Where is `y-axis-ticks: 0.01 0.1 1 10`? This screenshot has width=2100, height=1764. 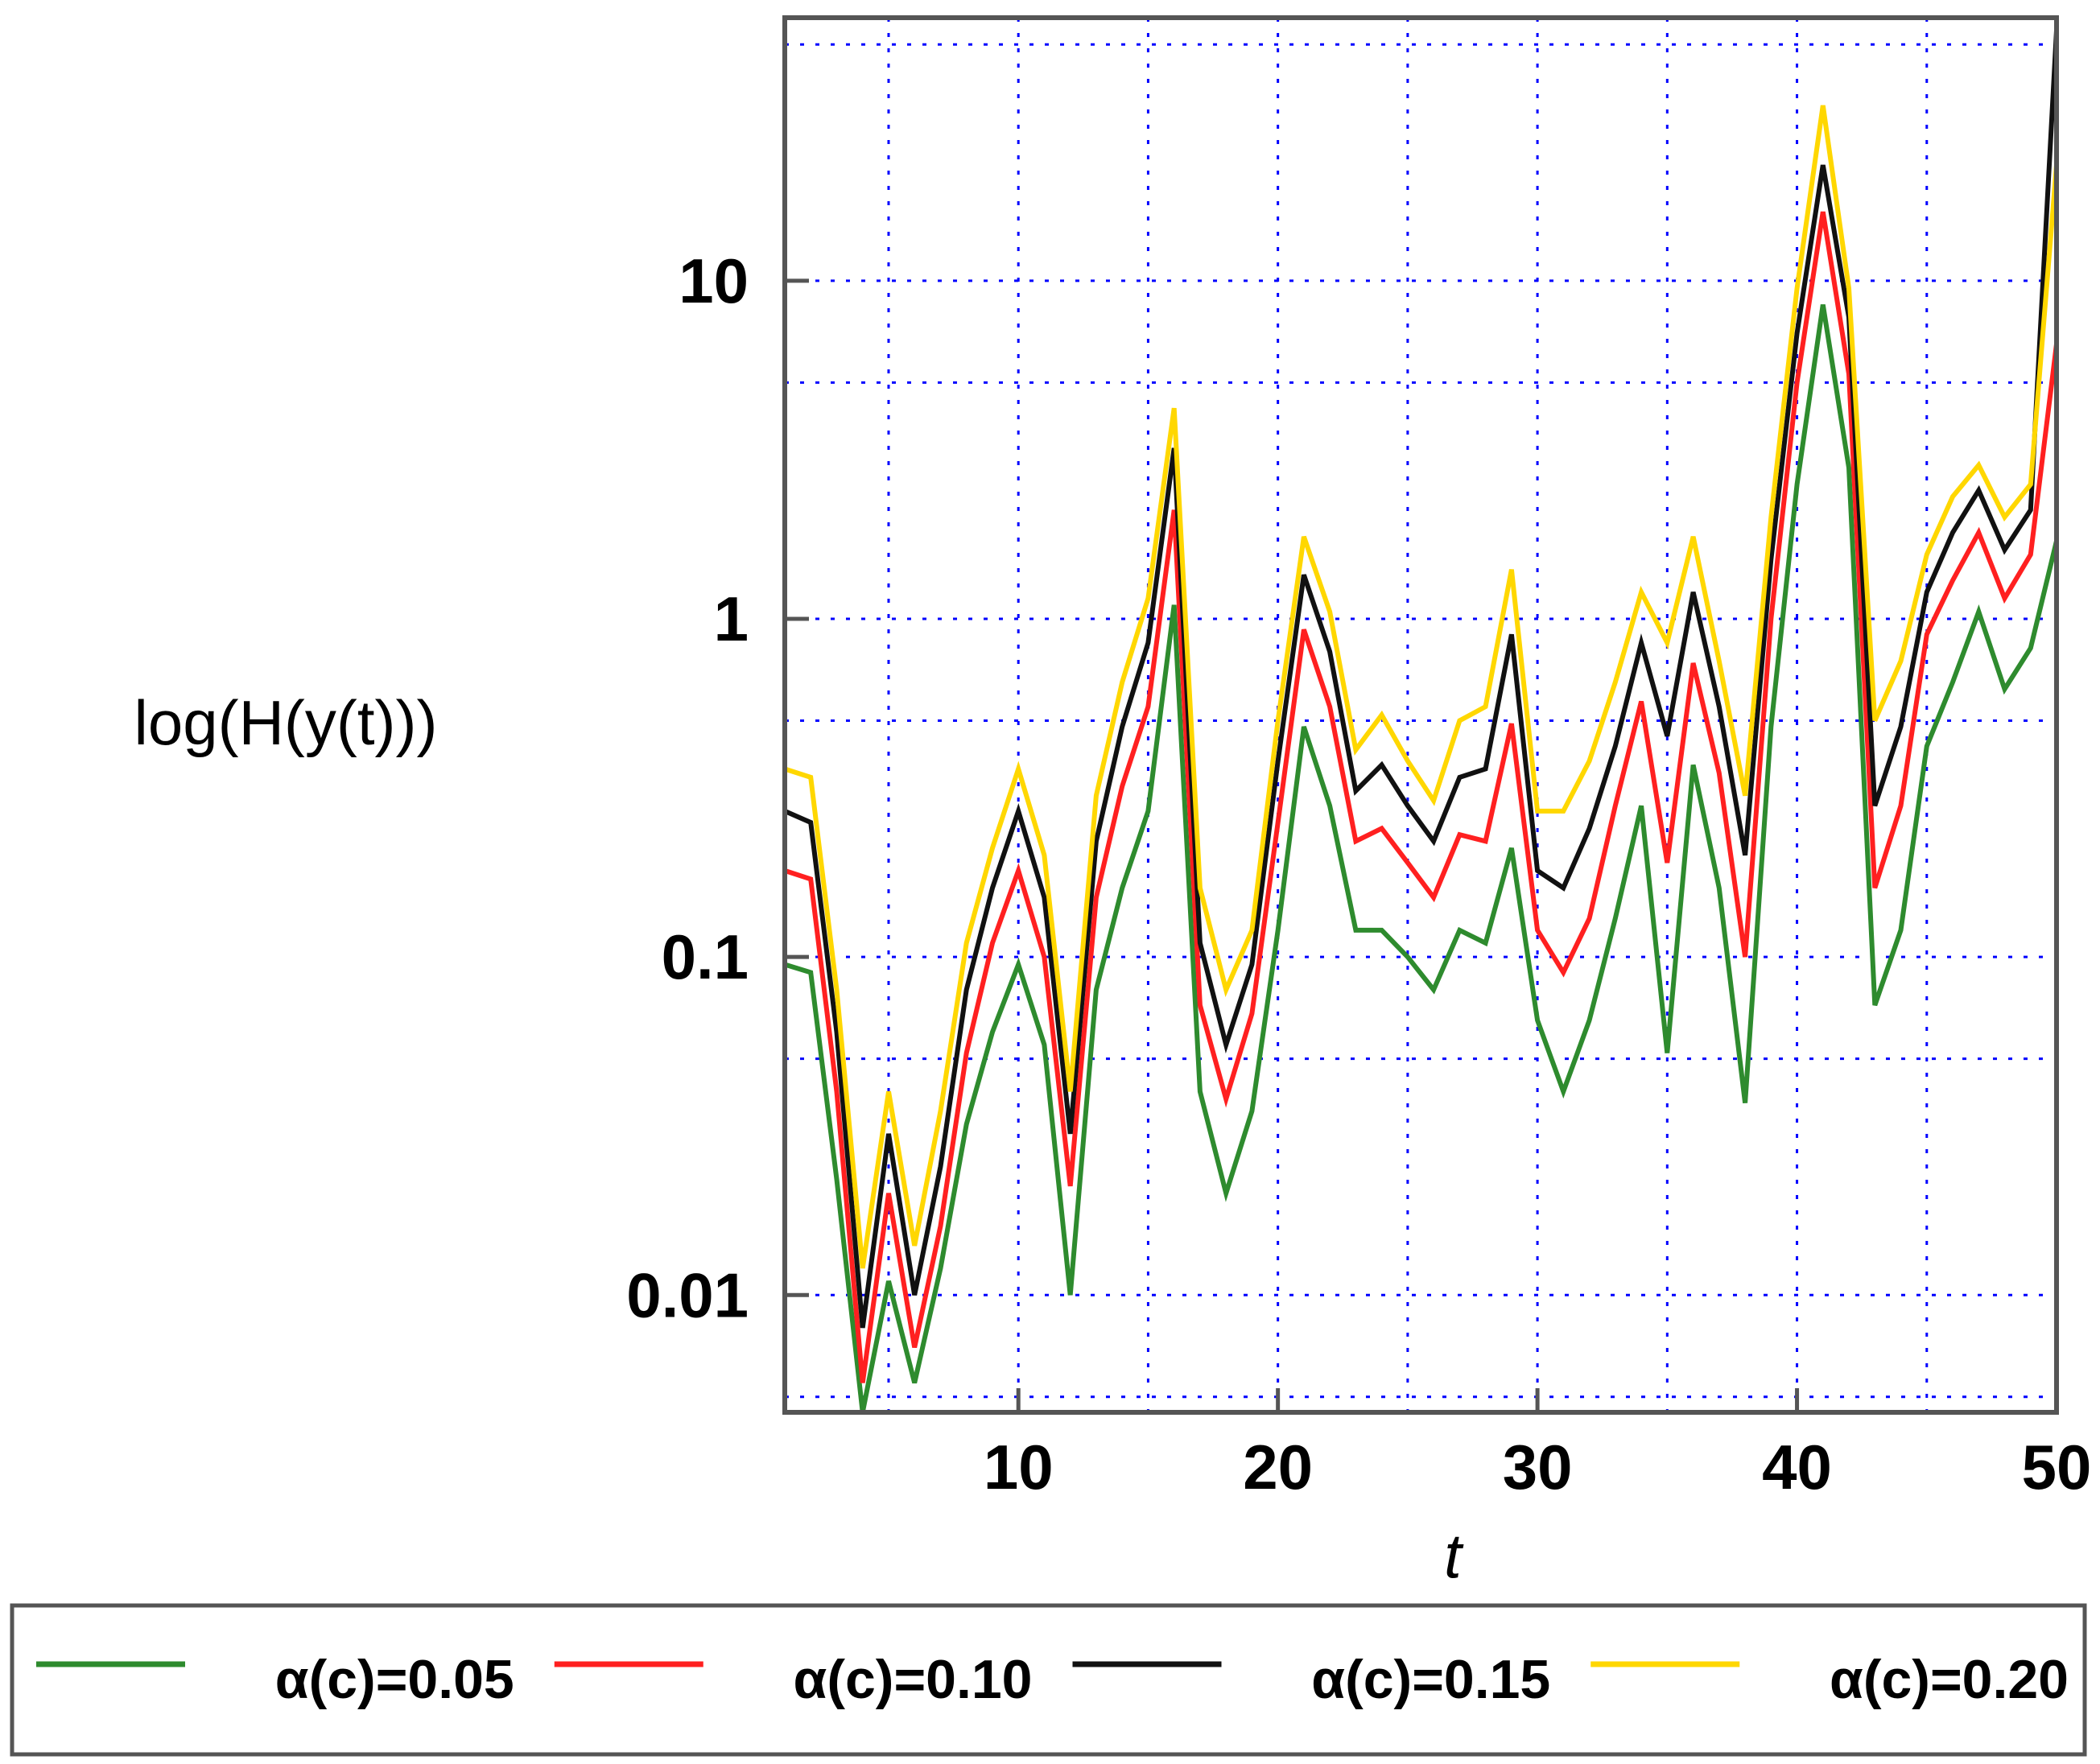
y-axis-ticks: 0.01 0.1 1 10 is located at coordinates (717, 787).